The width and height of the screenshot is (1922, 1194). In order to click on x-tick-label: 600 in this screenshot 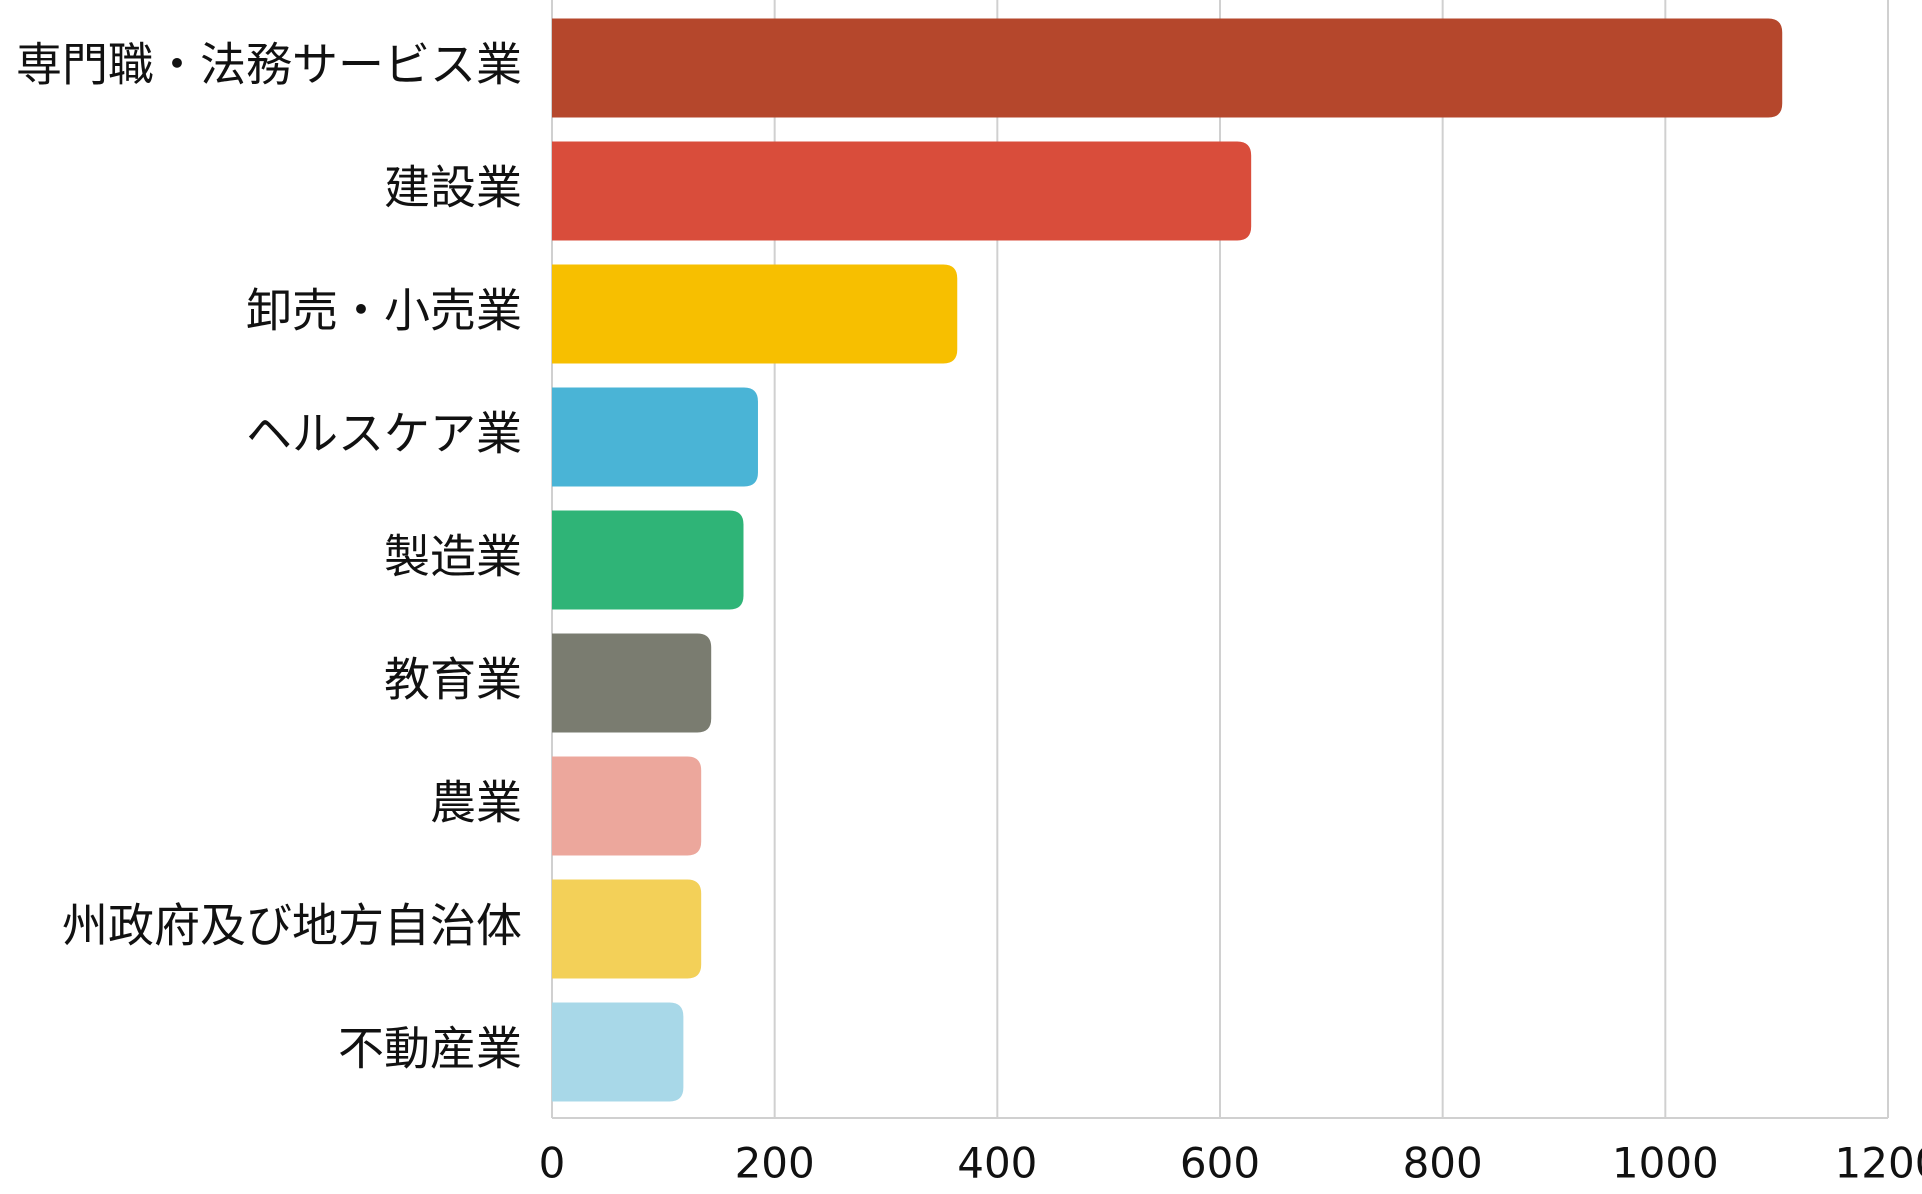, I will do `click(1220, 1163)`.